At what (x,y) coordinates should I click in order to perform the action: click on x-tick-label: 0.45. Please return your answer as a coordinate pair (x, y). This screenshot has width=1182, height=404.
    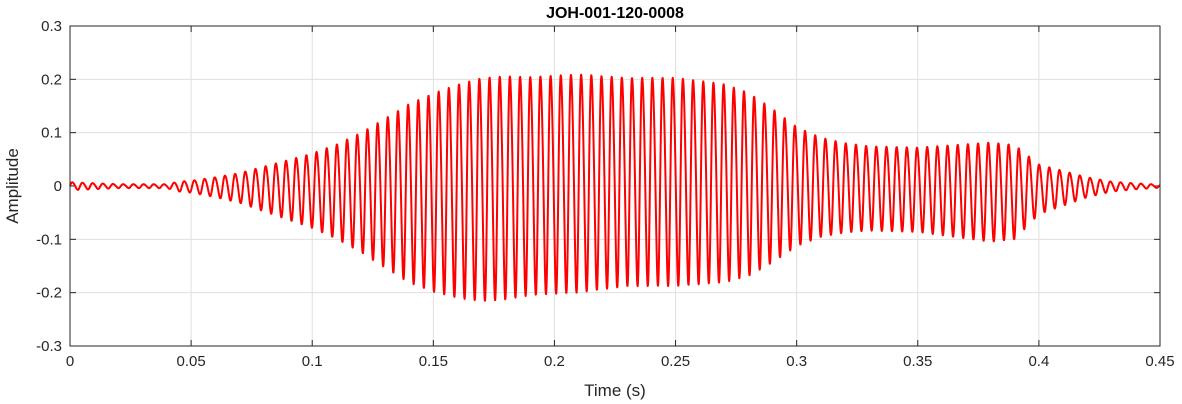
    Looking at the image, I should click on (1159, 361).